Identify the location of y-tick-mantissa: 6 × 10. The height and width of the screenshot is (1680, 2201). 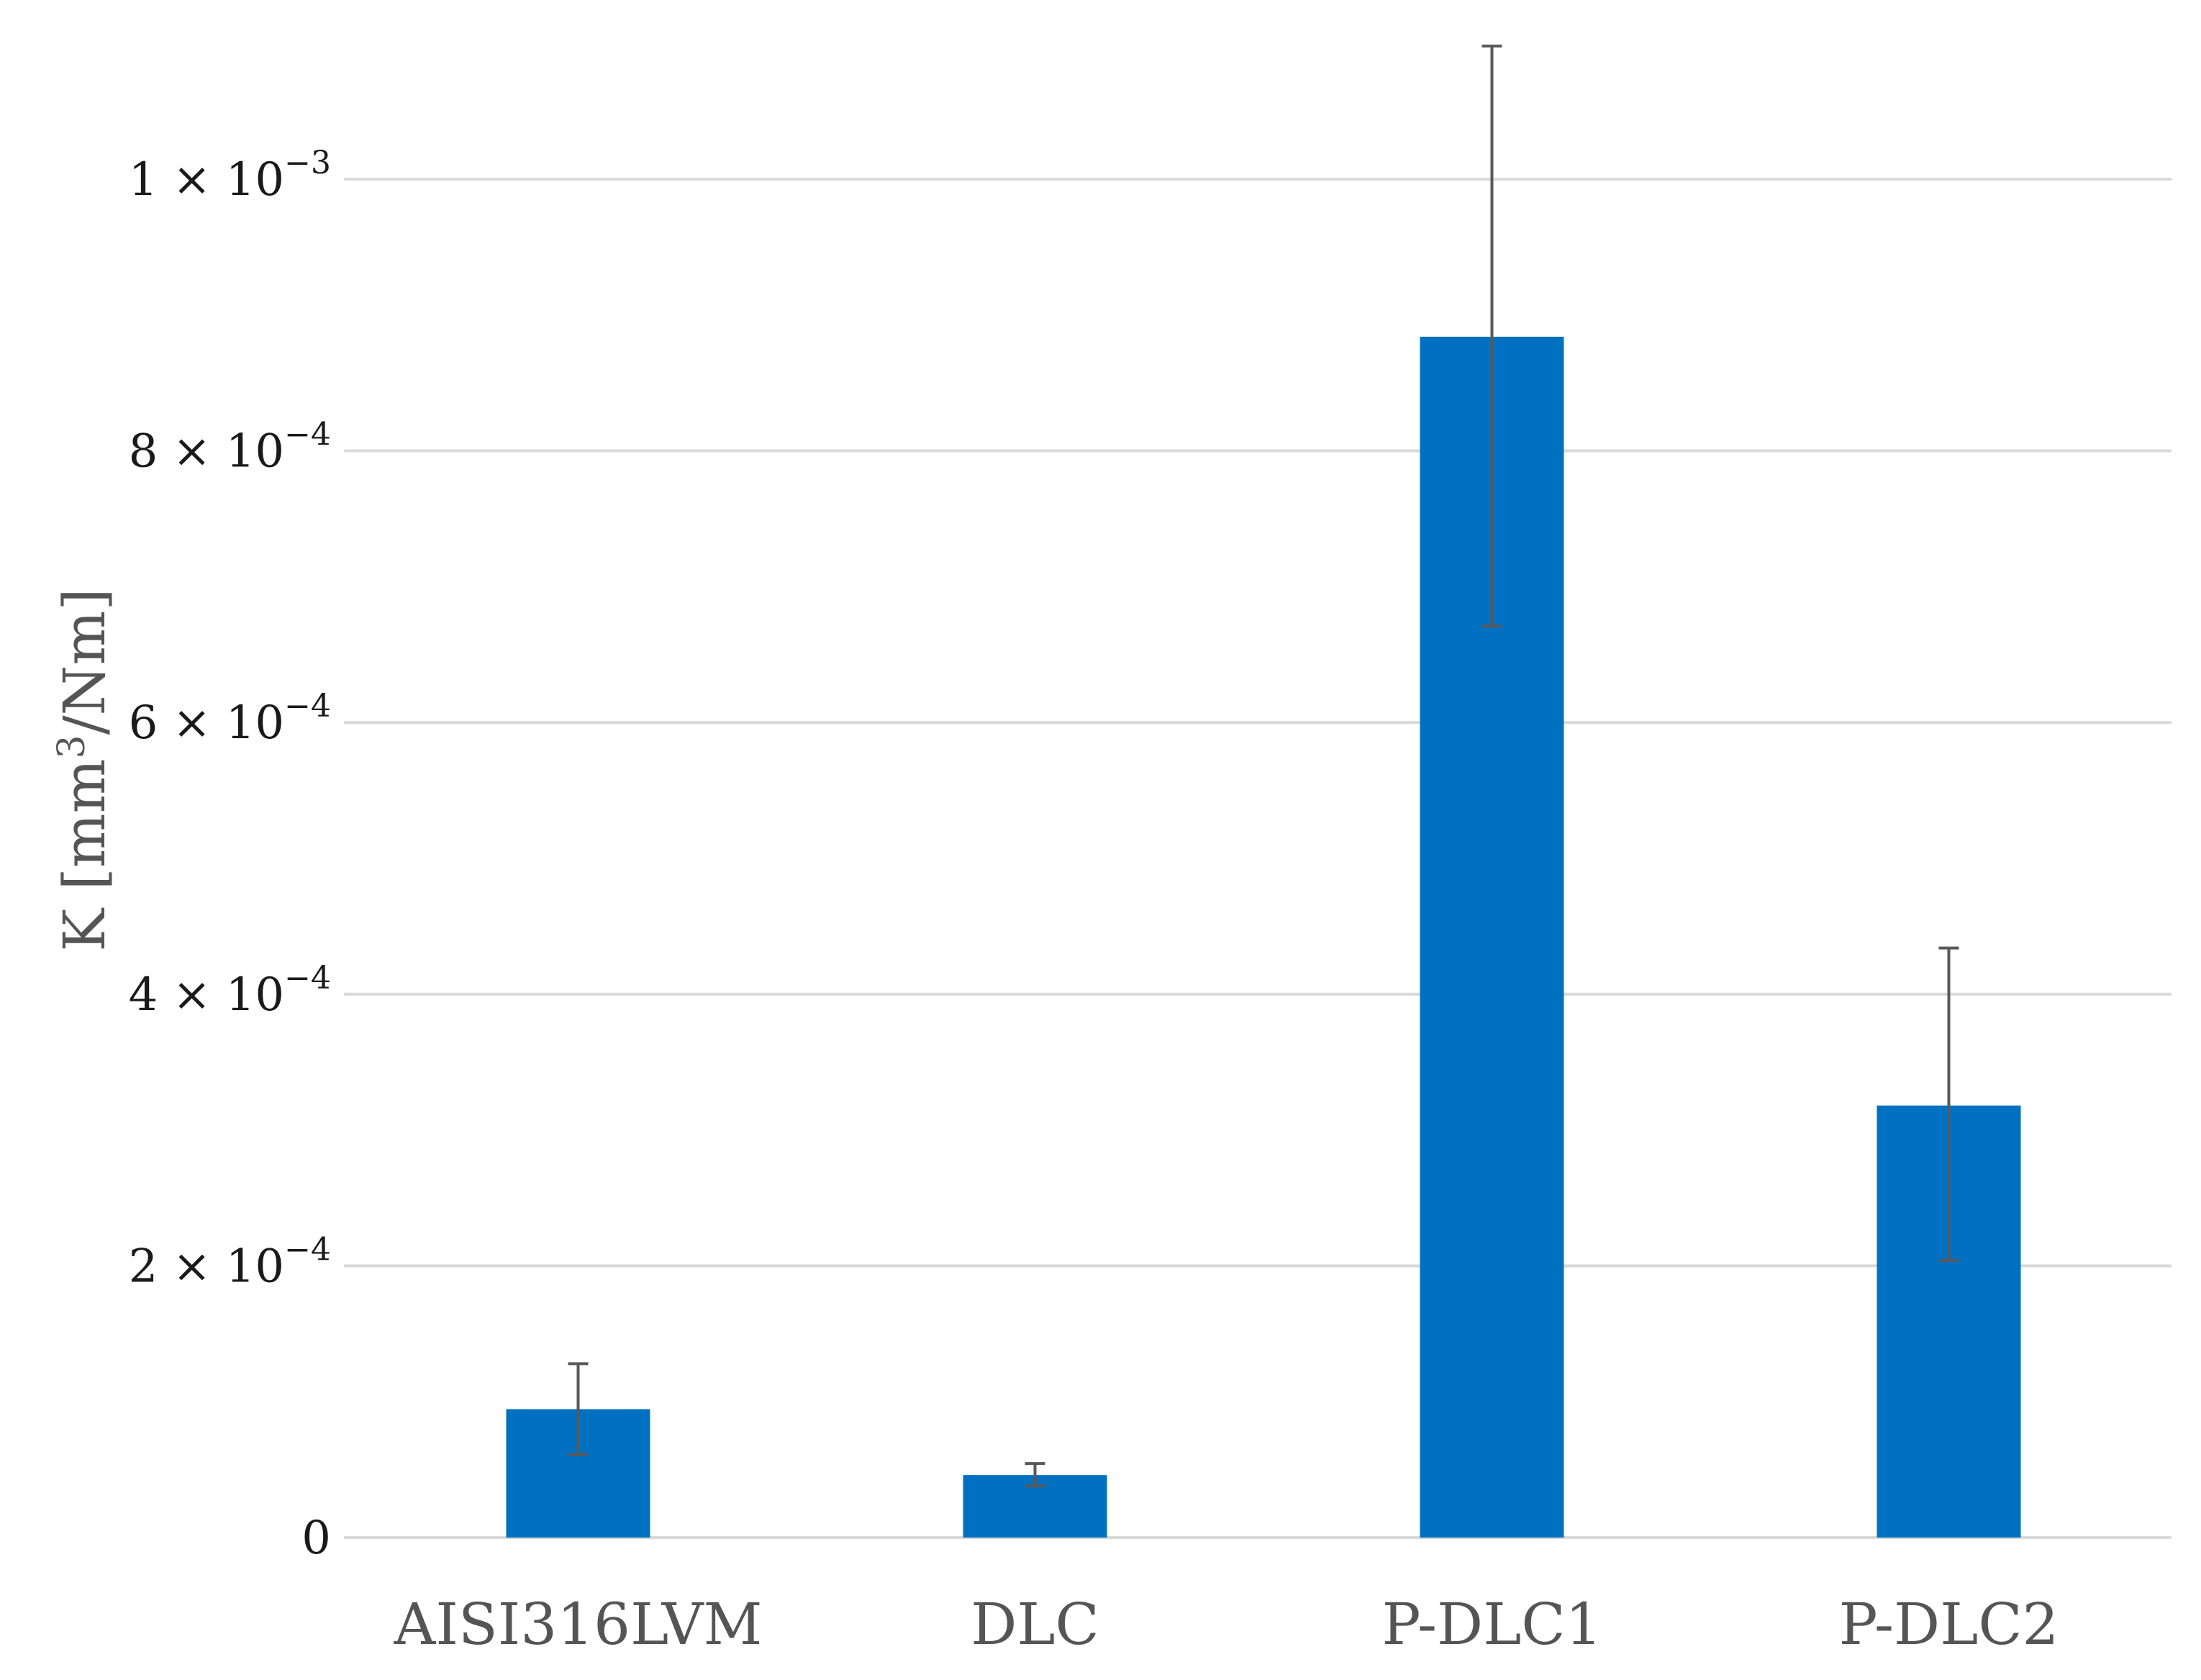
(206, 723).